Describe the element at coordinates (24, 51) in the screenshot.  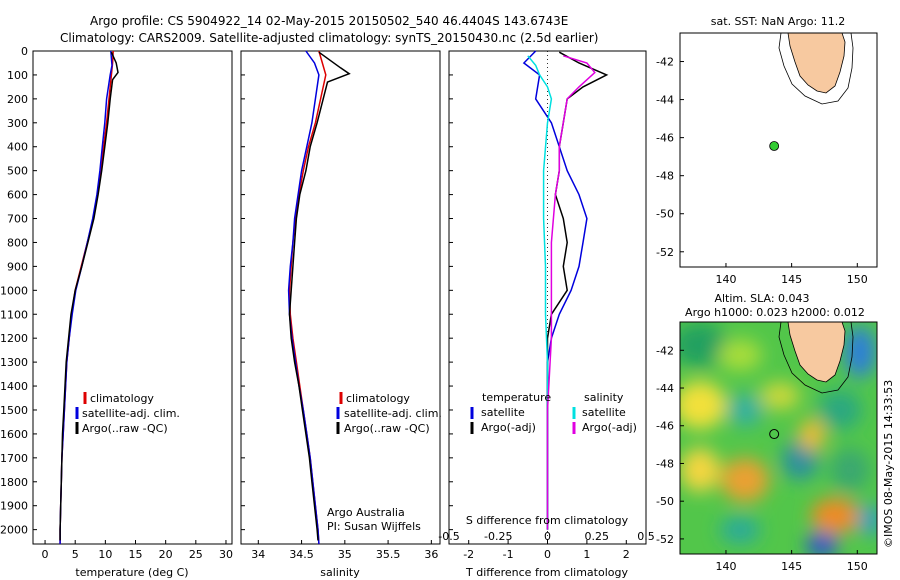
I see `depth-tick-label: 0` at that location.